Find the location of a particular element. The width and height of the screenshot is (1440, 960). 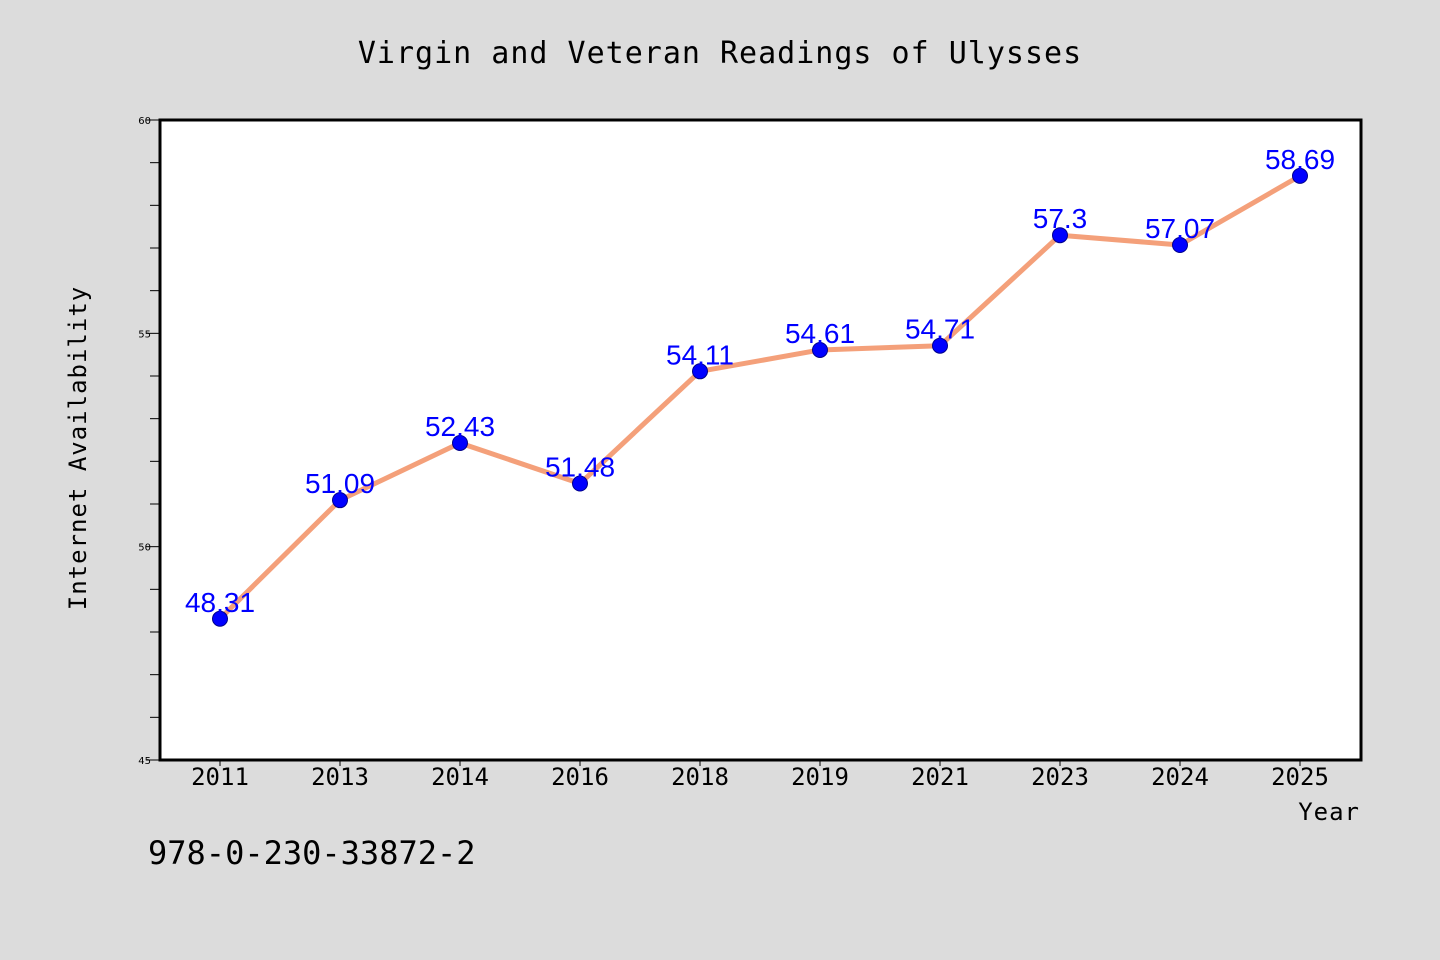

data-label: 54.61 is located at coordinates (820, 333).